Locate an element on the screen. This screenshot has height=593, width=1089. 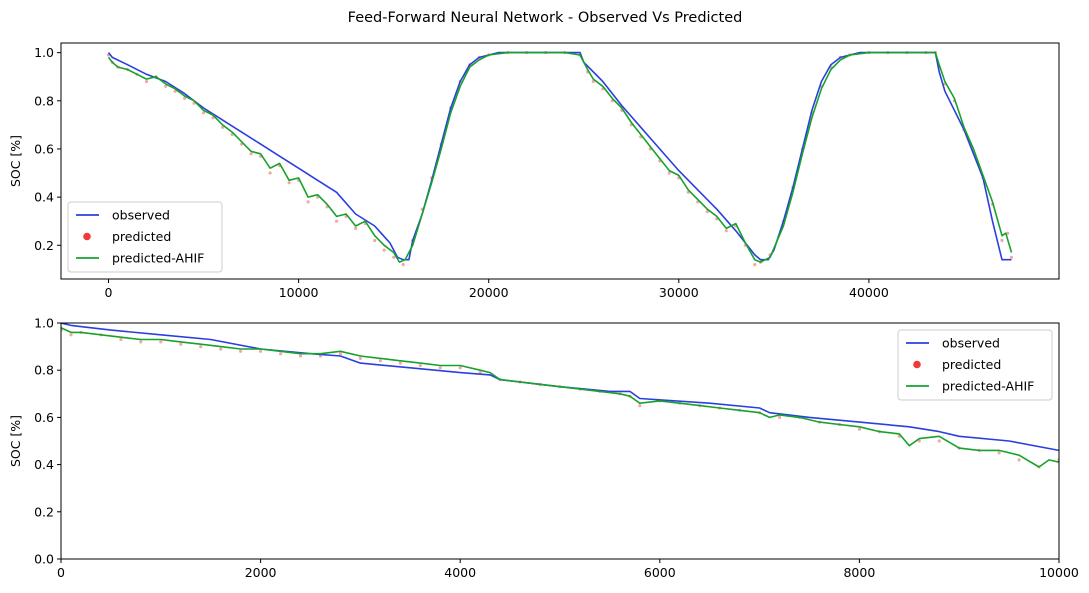
bottom-chart-y-tick-label: 0.4 is located at coordinates (44, 464).